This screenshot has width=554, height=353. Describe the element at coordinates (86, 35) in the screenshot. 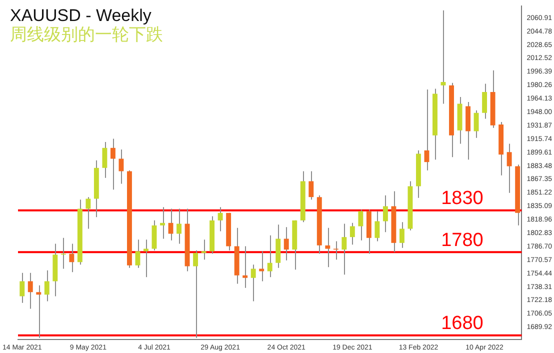

I see `text: 周线级别的一轮下跌` at that location.